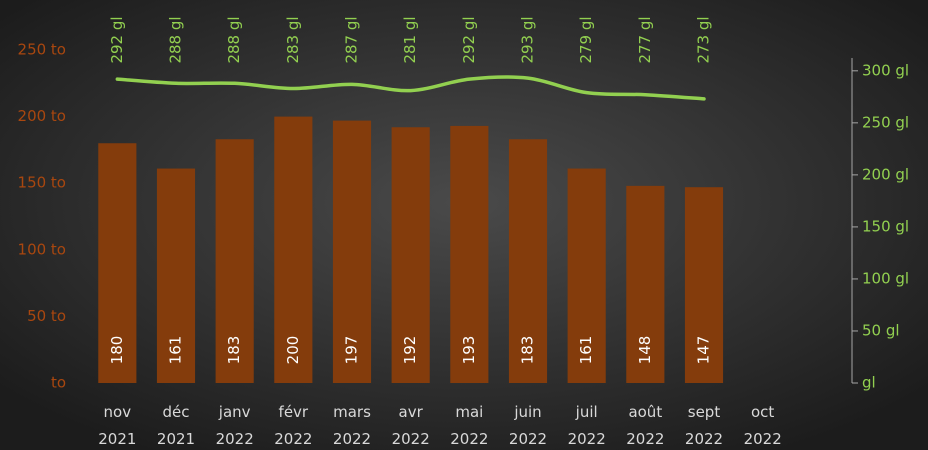 This screenshot has height=450, width=928. Describe the element at coordinates (885, 174) in the screenshot. I see `y2-tick-label: 200 gl` at that location.